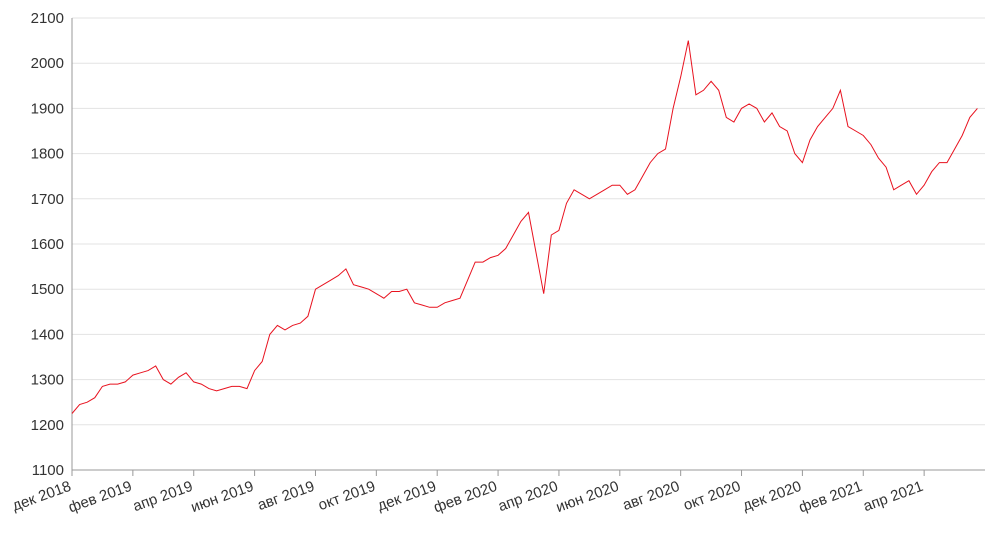 The width and height of the screenshot is (1000, 542). I want to click on x-tick-label: дек 2019, so click(406, 496).